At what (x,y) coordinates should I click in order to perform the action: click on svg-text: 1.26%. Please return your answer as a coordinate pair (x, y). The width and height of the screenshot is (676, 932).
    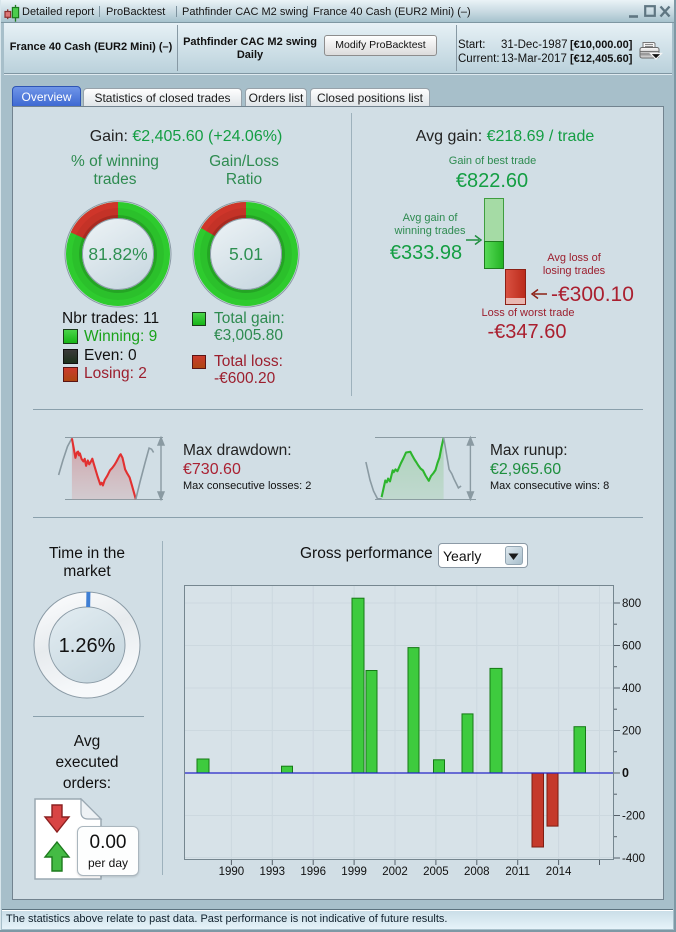
    Looking at the image, I should click on (87, 646).